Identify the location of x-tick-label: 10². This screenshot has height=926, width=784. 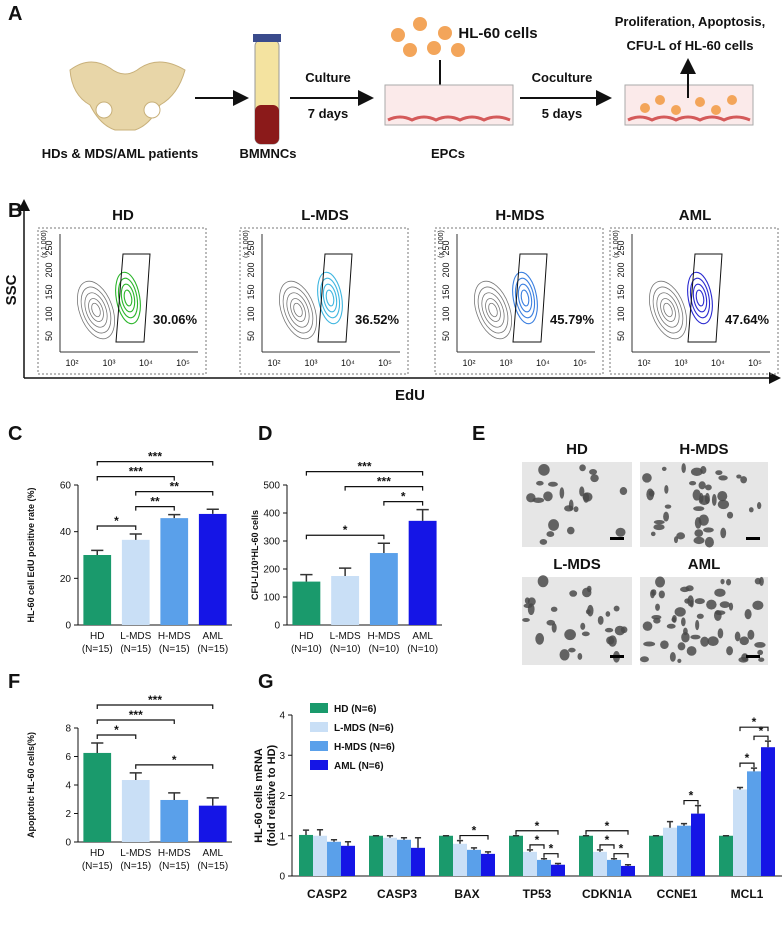
(643, 363).